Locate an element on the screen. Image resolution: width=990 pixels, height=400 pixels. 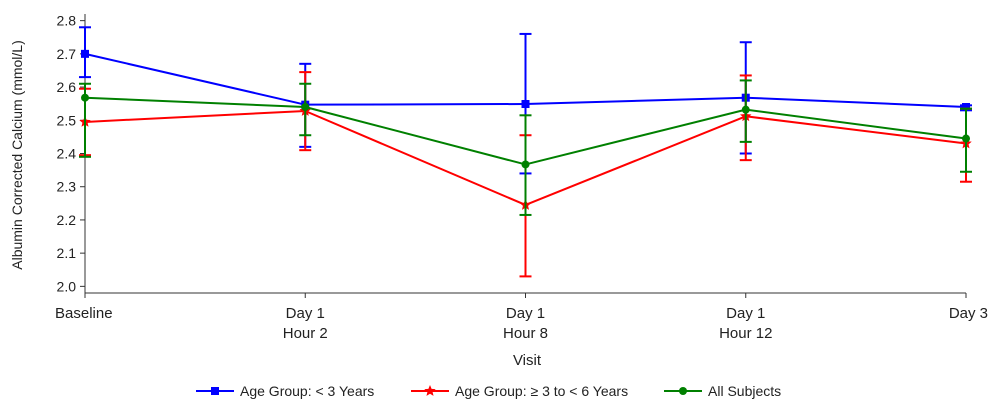
x-tick-label: Baseline is located at coordinates (84, 313).